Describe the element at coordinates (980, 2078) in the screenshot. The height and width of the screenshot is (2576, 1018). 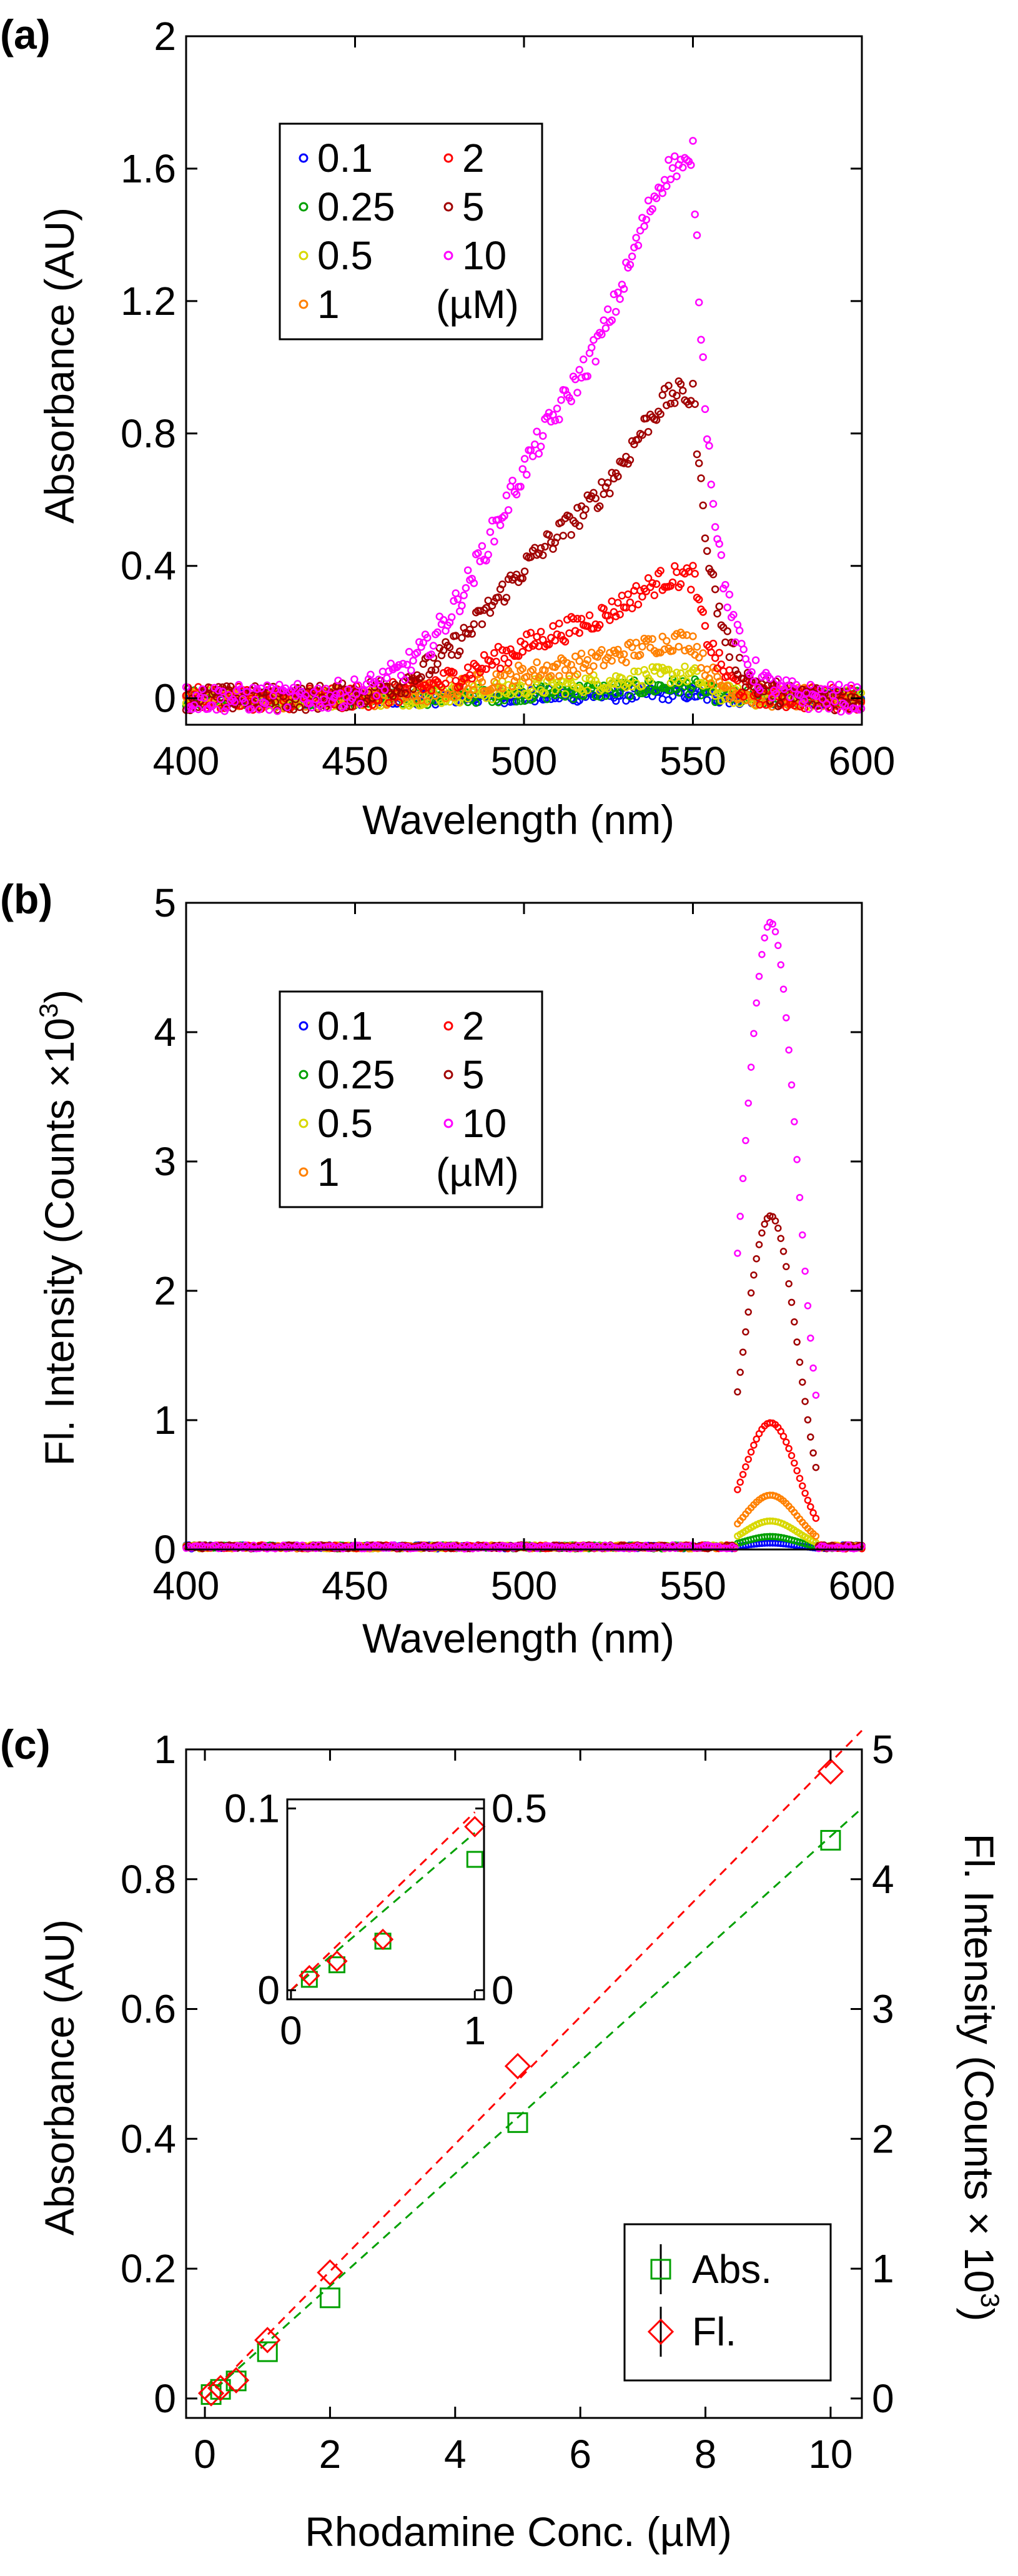
I see `panel-c-right-y-axis-label: Fl. Intensity (Counts × 103)` at that location.